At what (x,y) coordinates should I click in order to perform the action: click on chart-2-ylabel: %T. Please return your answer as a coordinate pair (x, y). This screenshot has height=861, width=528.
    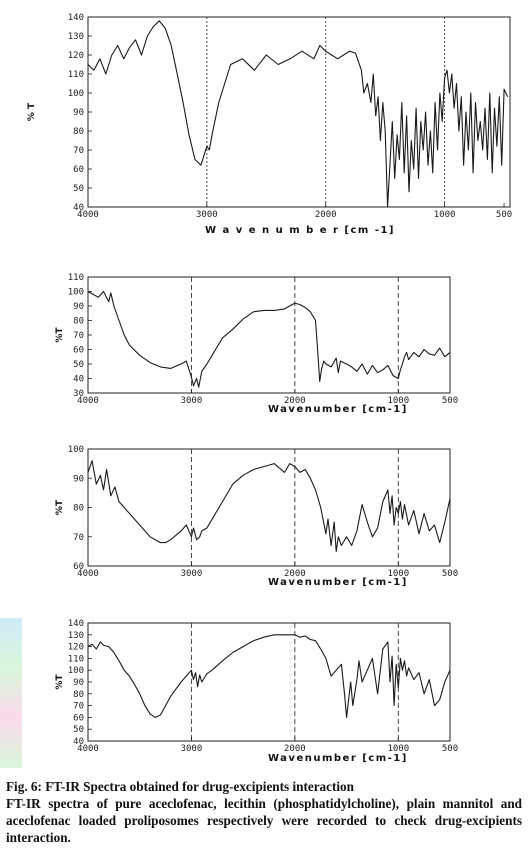
    Looking at the image, I should click on (60, 335).